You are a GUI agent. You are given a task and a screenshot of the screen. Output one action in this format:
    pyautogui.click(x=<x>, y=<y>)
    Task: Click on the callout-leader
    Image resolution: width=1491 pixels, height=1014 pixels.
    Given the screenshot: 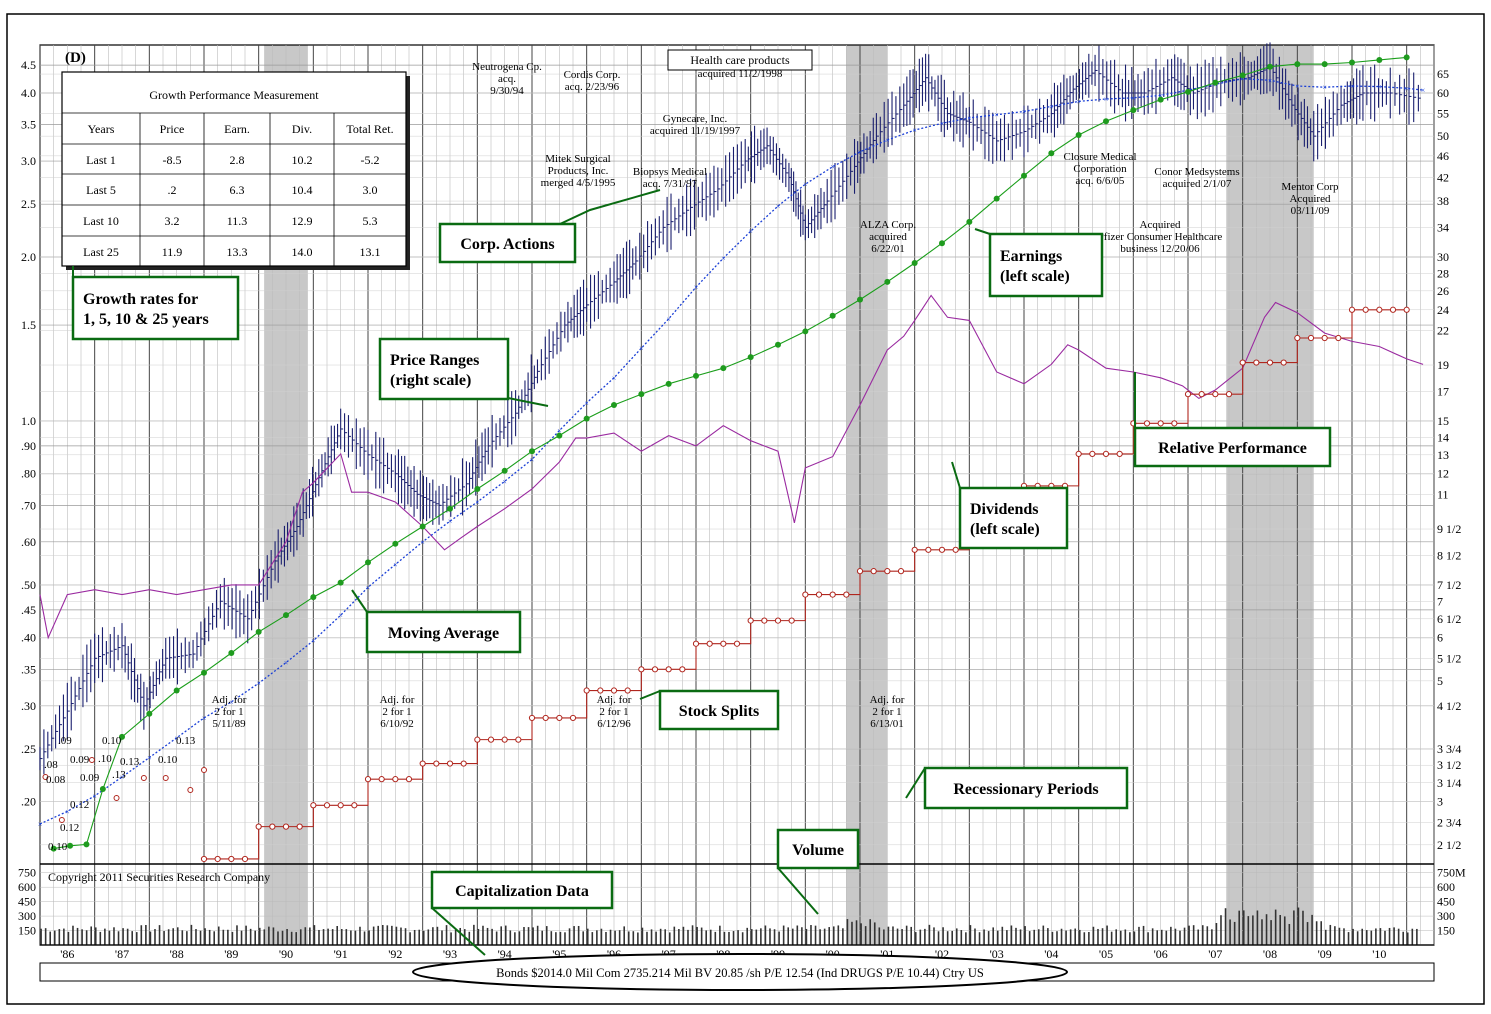 What is the action you would take?
    pyautogui.click(x=359, y=601)
    